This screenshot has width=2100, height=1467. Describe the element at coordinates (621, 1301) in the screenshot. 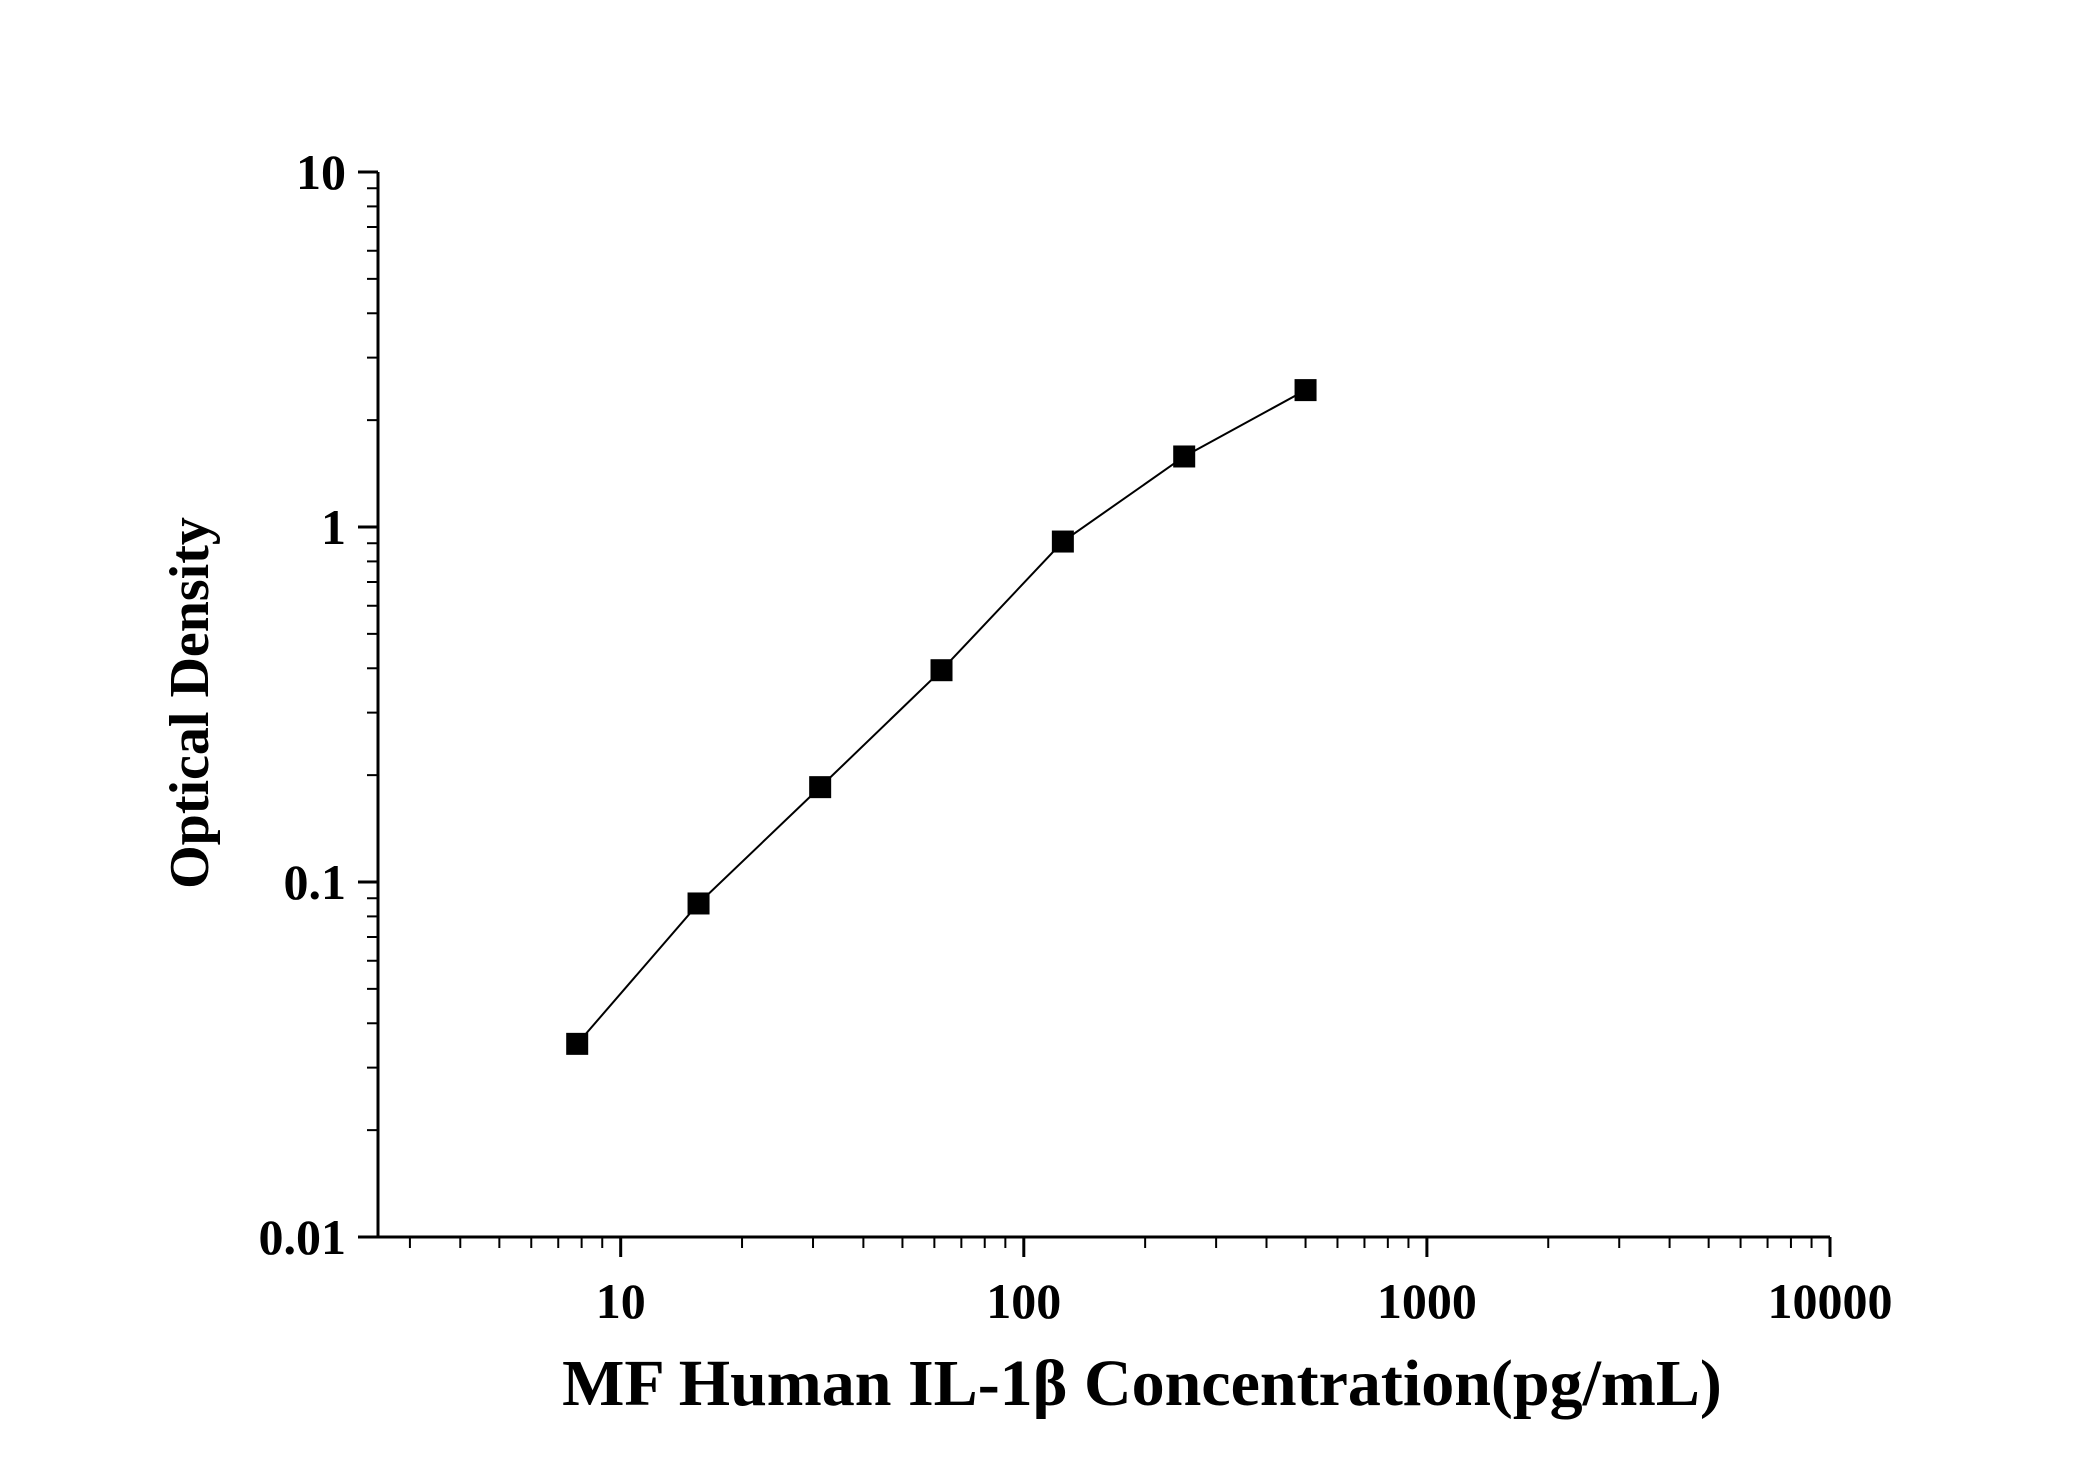

I see `x-tick-label: 10` at that location.